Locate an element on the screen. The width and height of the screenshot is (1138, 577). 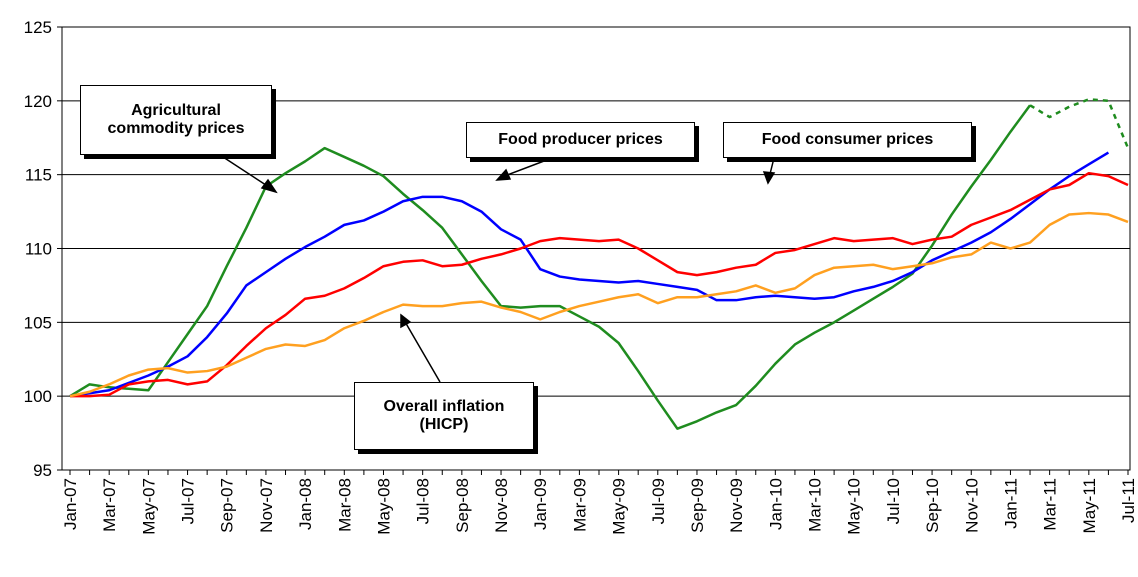
x-tick-label: Jul-09 is located at coordinates (658, 501).